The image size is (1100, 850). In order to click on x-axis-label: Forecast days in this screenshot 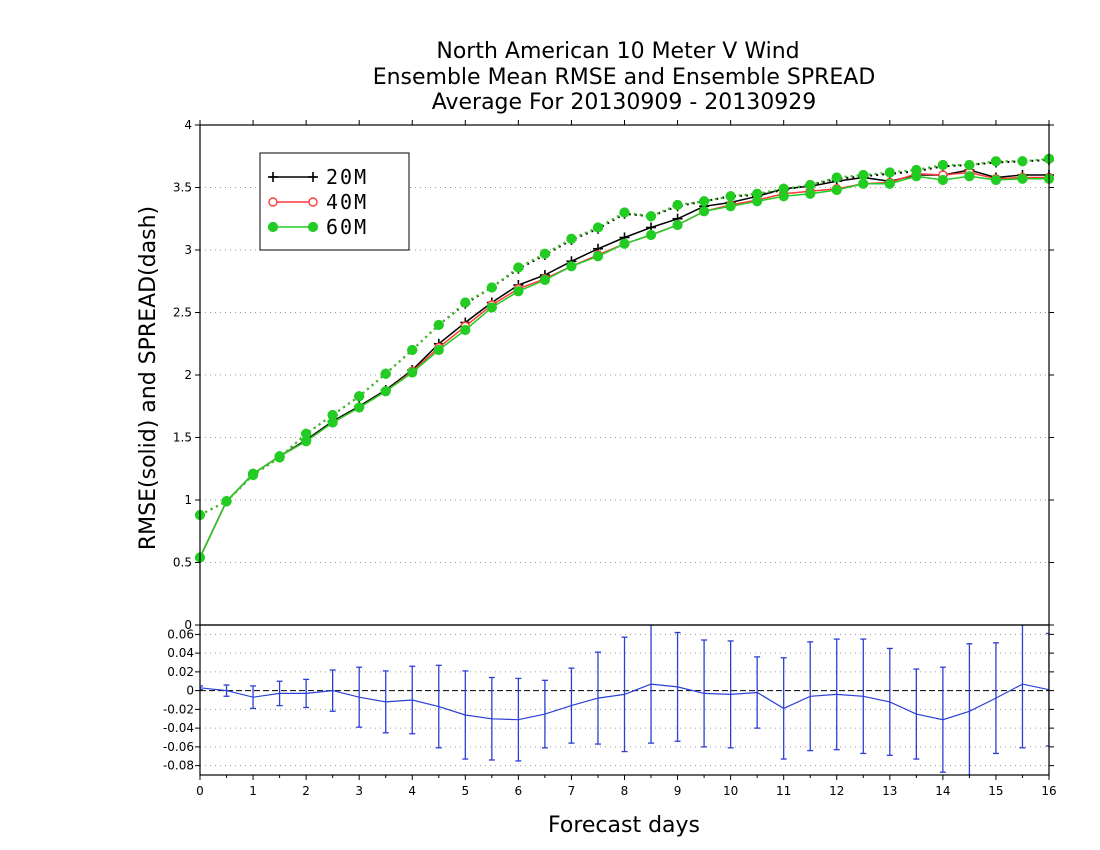, I will do `click(624, 825)`.